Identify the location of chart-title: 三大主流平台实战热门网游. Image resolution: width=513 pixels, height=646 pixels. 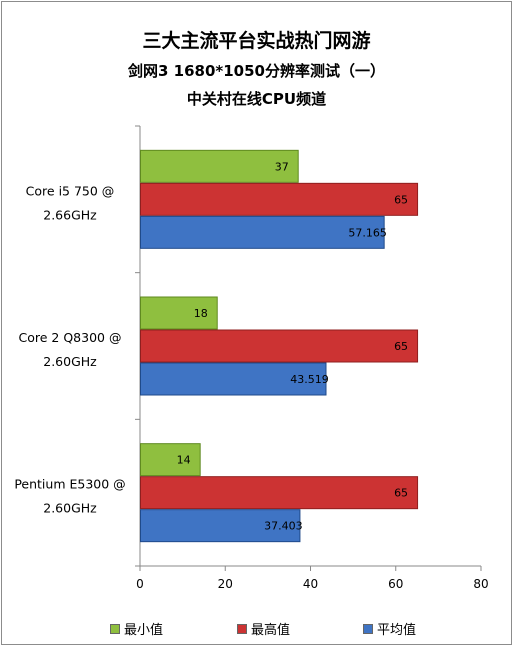
(256, 41).